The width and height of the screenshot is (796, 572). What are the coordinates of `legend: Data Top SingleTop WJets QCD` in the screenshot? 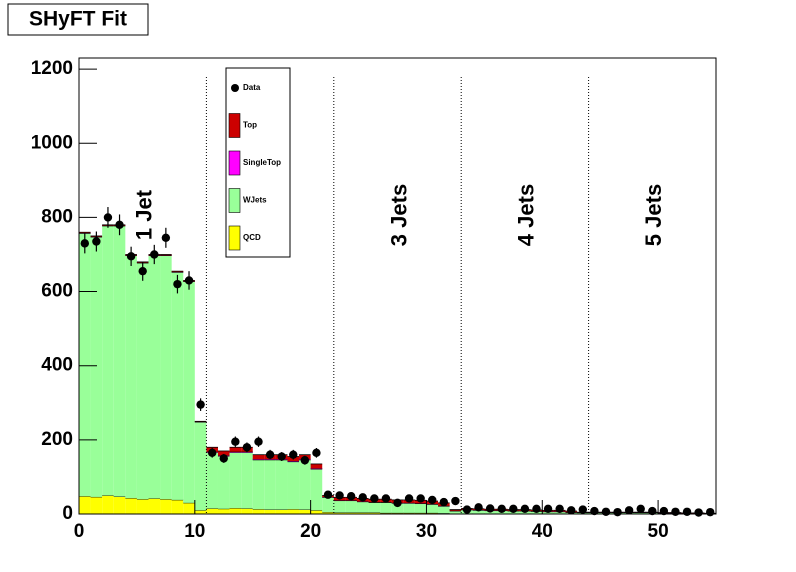 It's located at (258, 162).